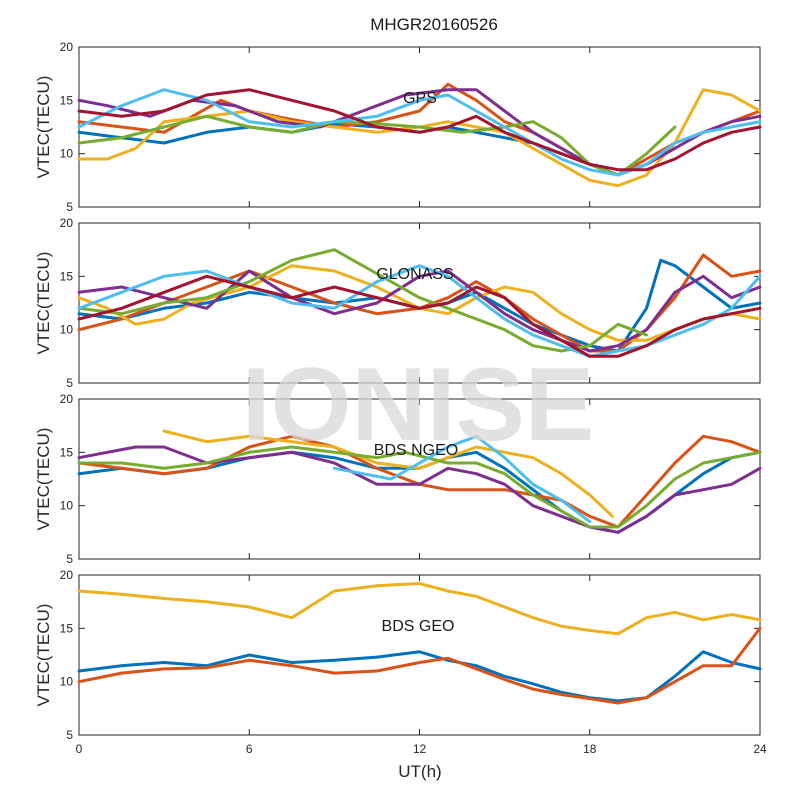  Describe the element at coordinates (414, 274) in the screenshot. I see `panel-annotation: GLONASS` at that location.